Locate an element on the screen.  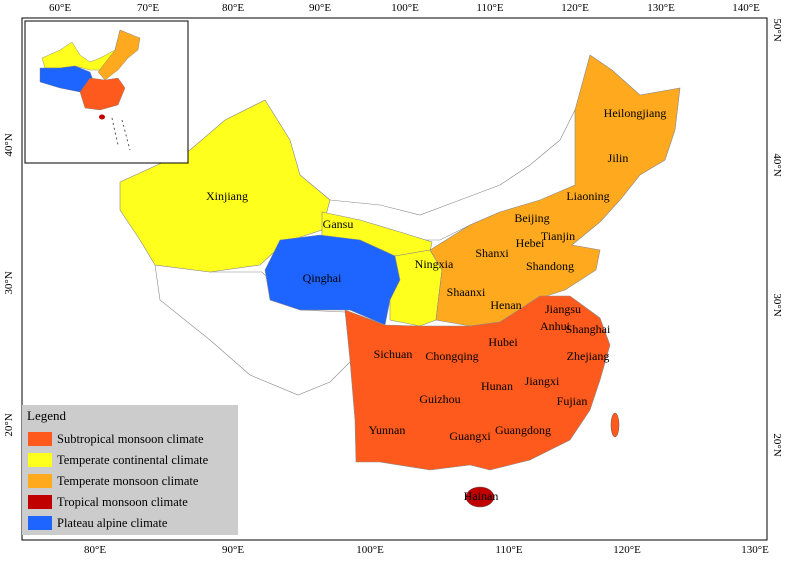
province-label: Zhejiang is located at coordinates (588, 356).